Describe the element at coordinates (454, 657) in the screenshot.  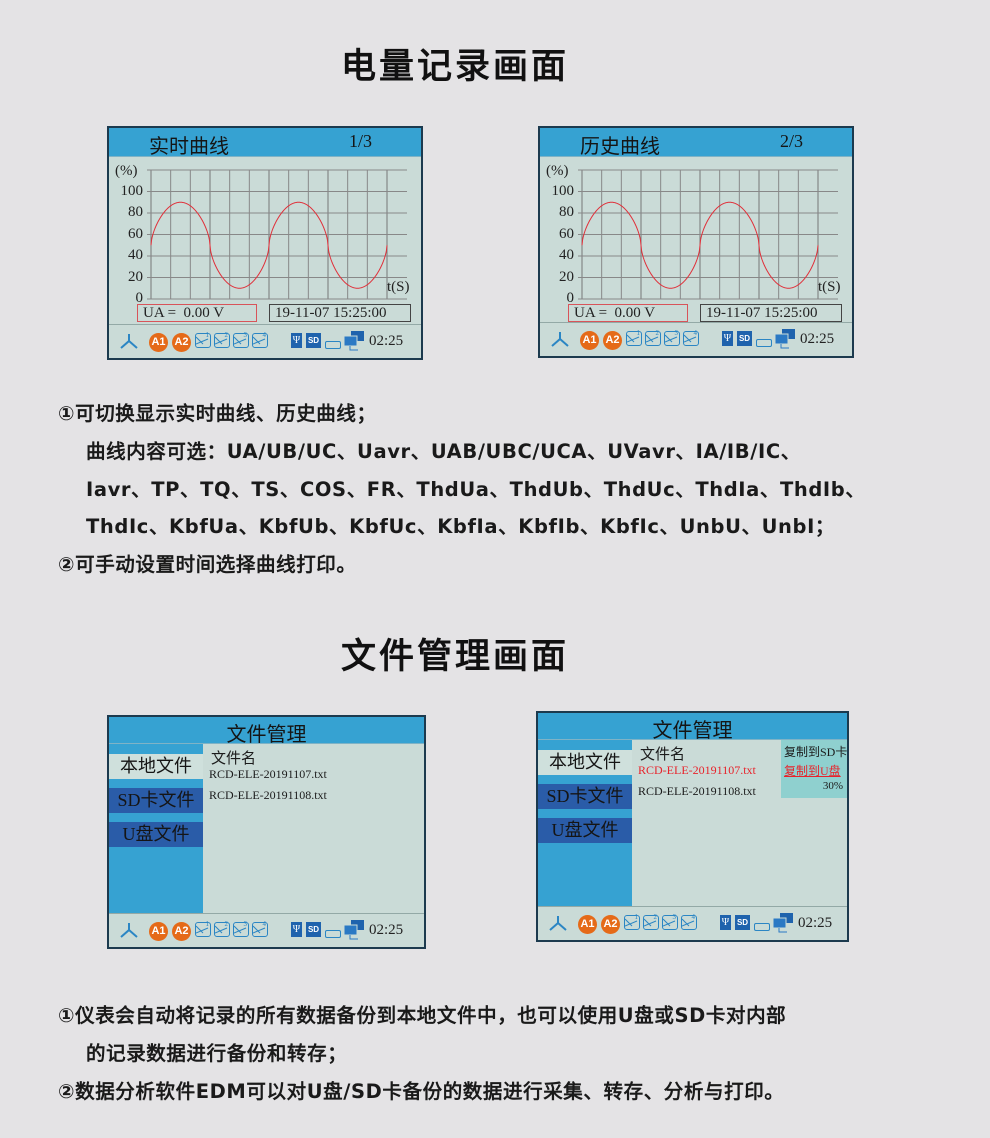
I see `section2-title: 文件管理画面` at that location.